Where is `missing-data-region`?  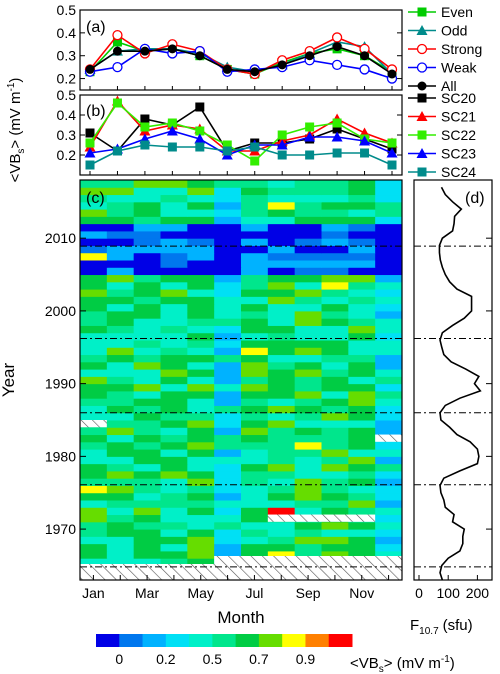 missing-data-region is located at coordinates (321, 518).